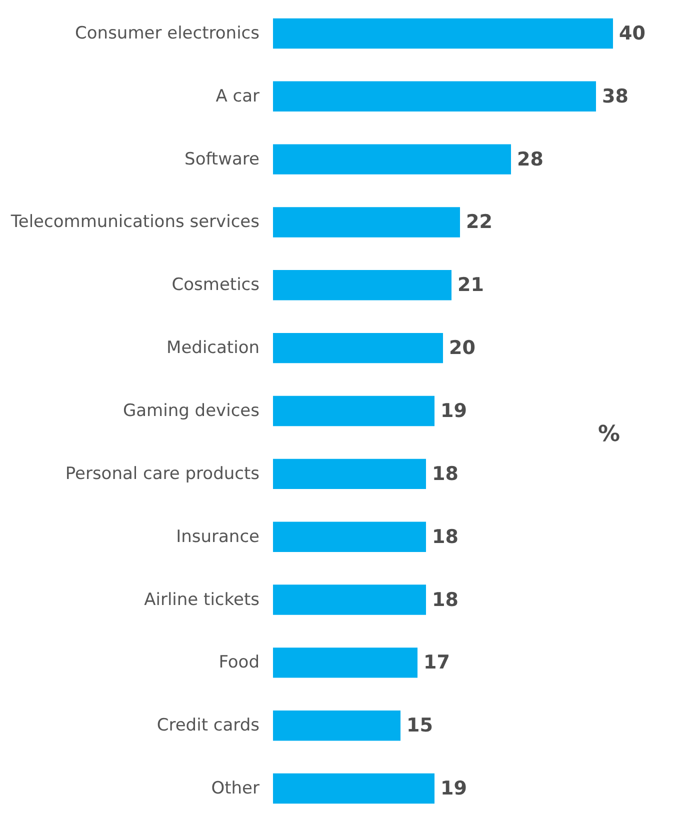 The height and width of the screenshot is (823, 673). I want to click on y-tick-label: Gaming devices, so click(191, 411).